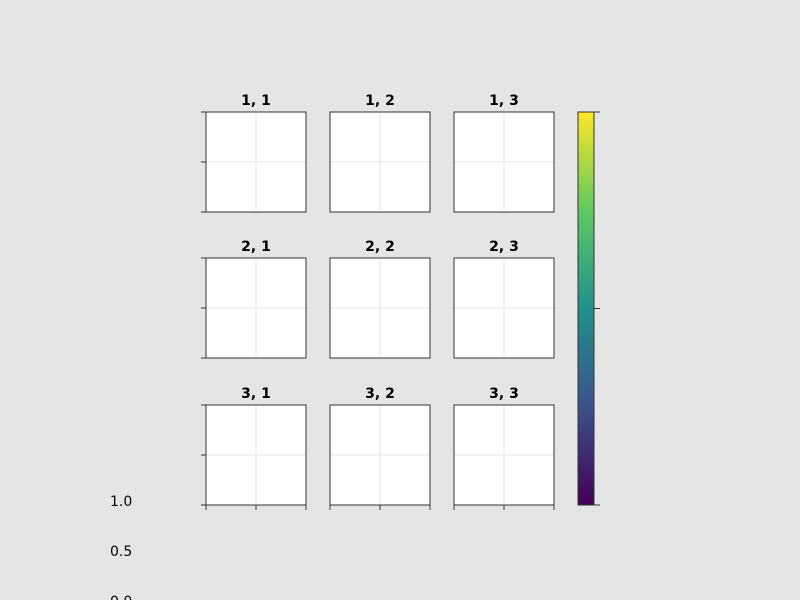 This screenshot has height=600, width=800. Describe the element at coordinates (256, 394) in the screenshot. I see `panel-title: 3, 1` at that location.